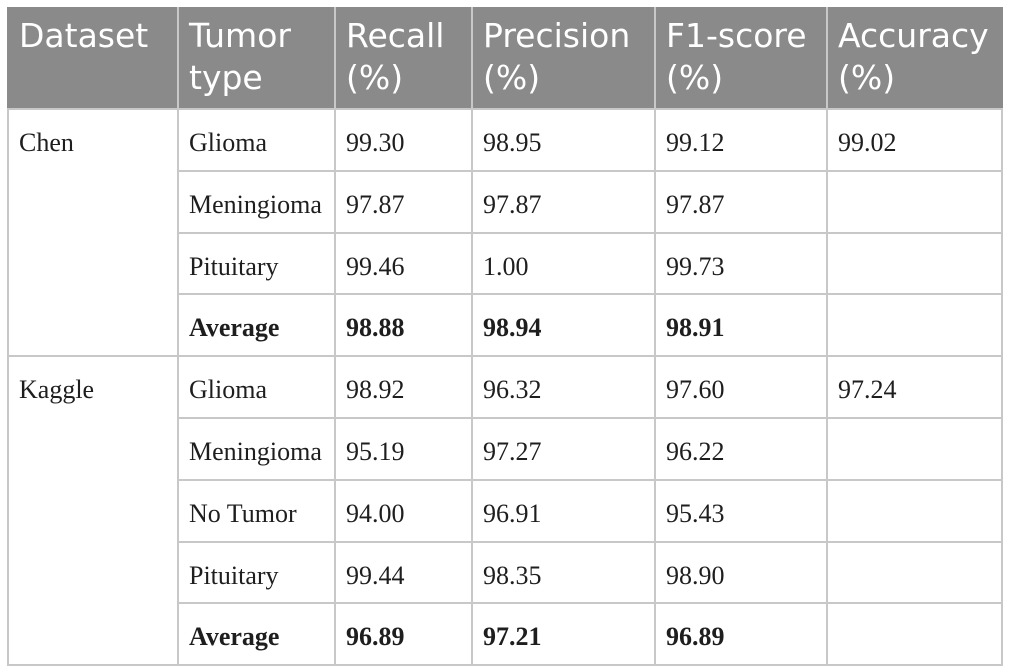 The width and height of the screenshot is (1009, 671). I want to click on precision-cell-average: 97.21, so click(563, 634).